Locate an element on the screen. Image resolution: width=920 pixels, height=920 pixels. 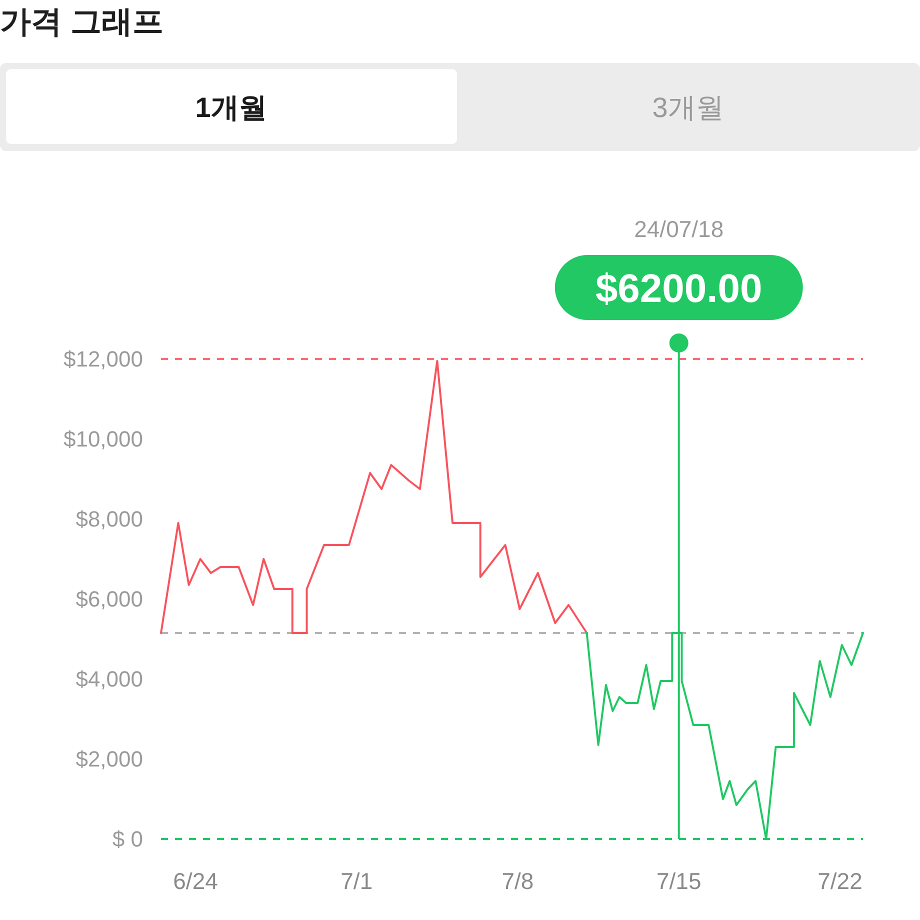
chart-title: 가격 그래프 is located at coordinates (82, 21).